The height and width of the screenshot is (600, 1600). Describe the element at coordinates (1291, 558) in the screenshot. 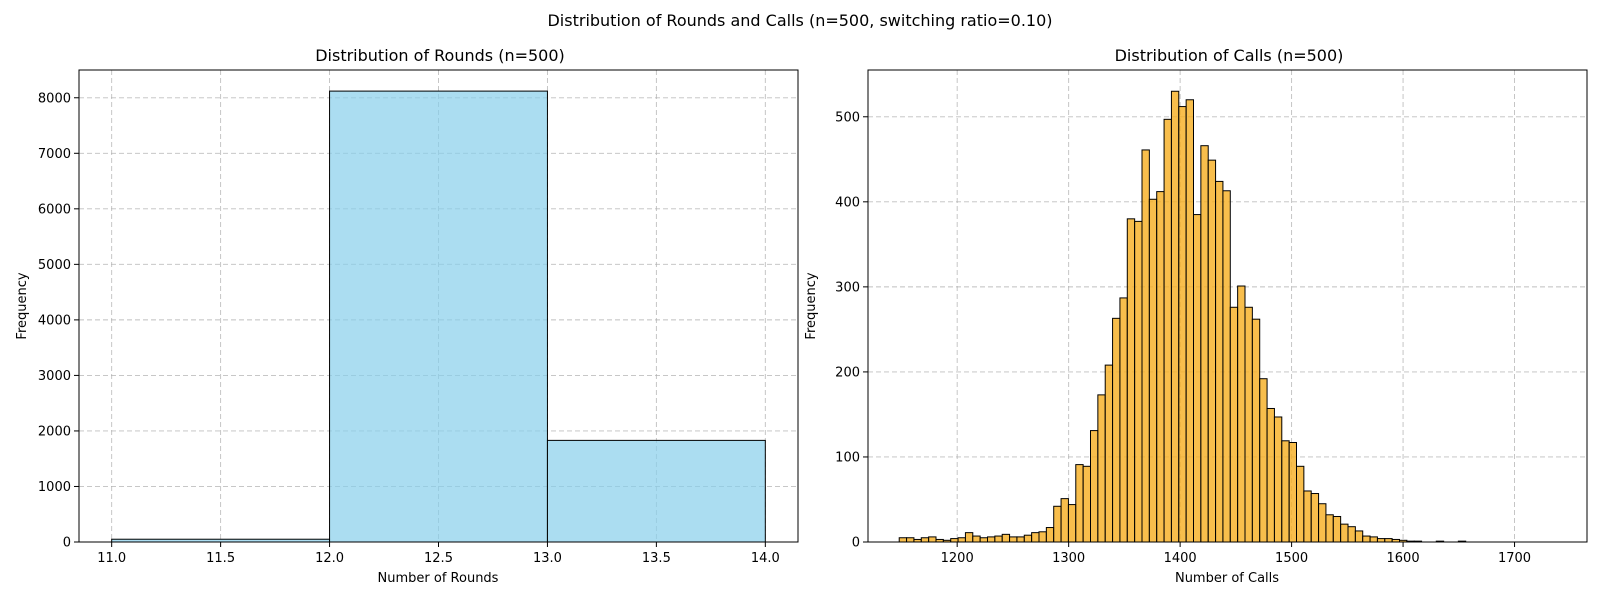

I see `calls-x-tick-label: 1500` at that location.